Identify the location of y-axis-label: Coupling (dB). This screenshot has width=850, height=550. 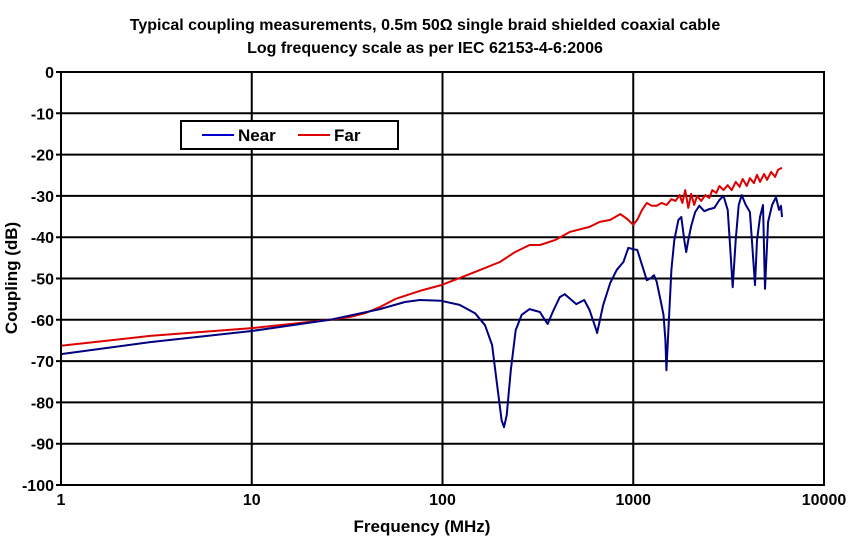
(11, 278).